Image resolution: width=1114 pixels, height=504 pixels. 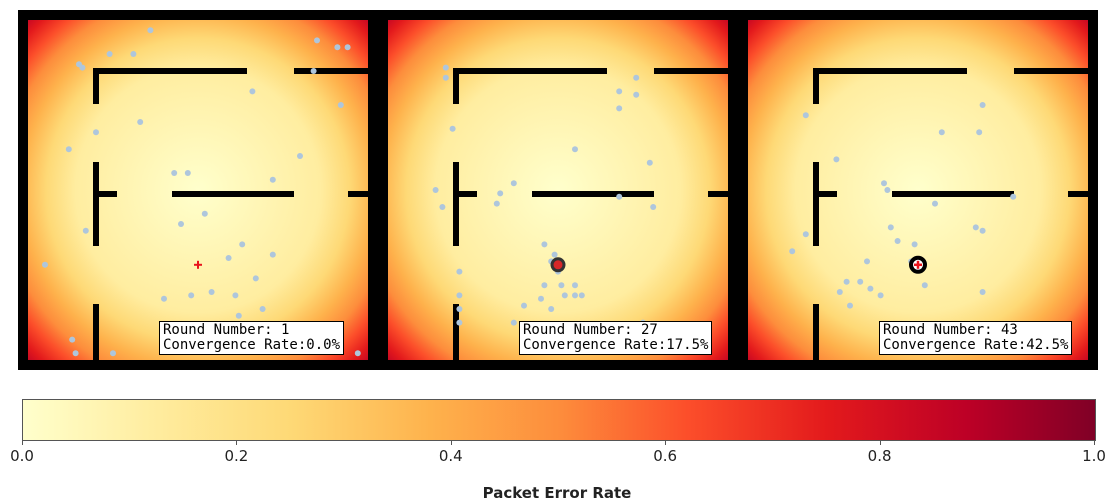 I want to click on round-number-label: Round Number: 1, so click(x=226, y=330).